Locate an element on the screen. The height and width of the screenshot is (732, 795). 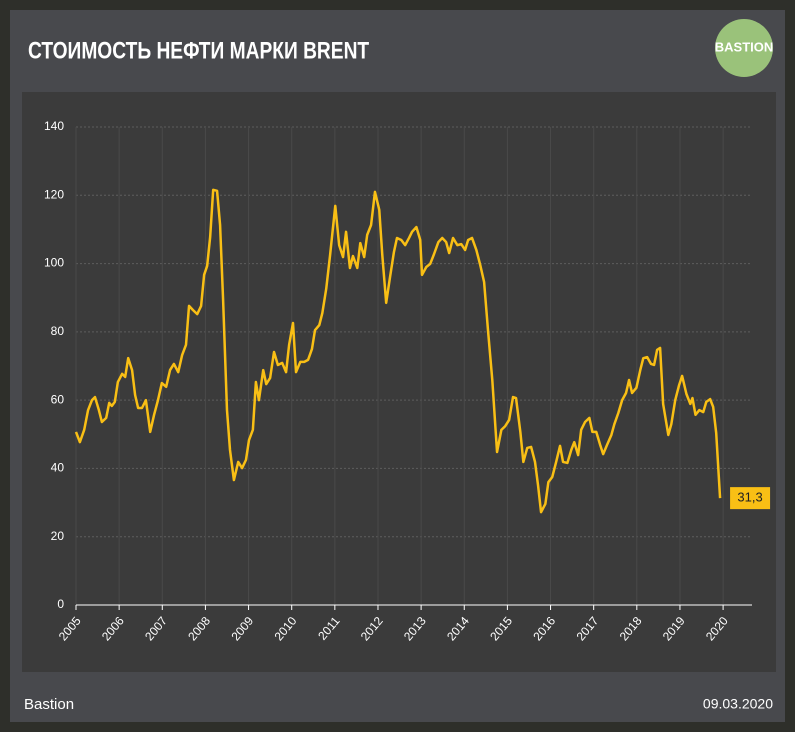
y-tick-label: 140 is located at coordinates (54, 126).